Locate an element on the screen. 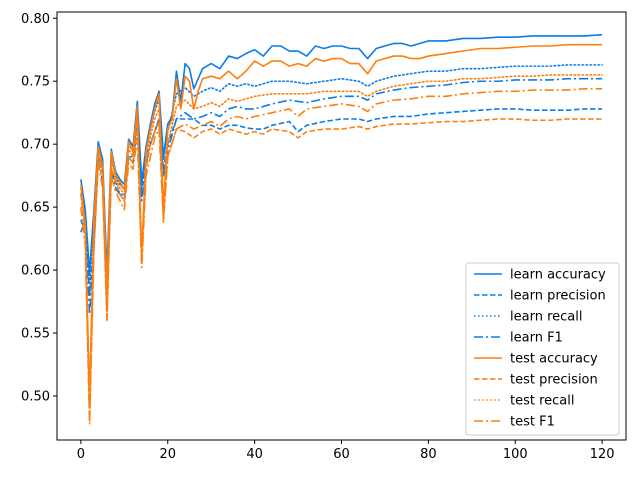 This screenshot has width=640, height=480. x-axis: 0 20 40 60 80 100 120 is located at coordinates (346, 451).